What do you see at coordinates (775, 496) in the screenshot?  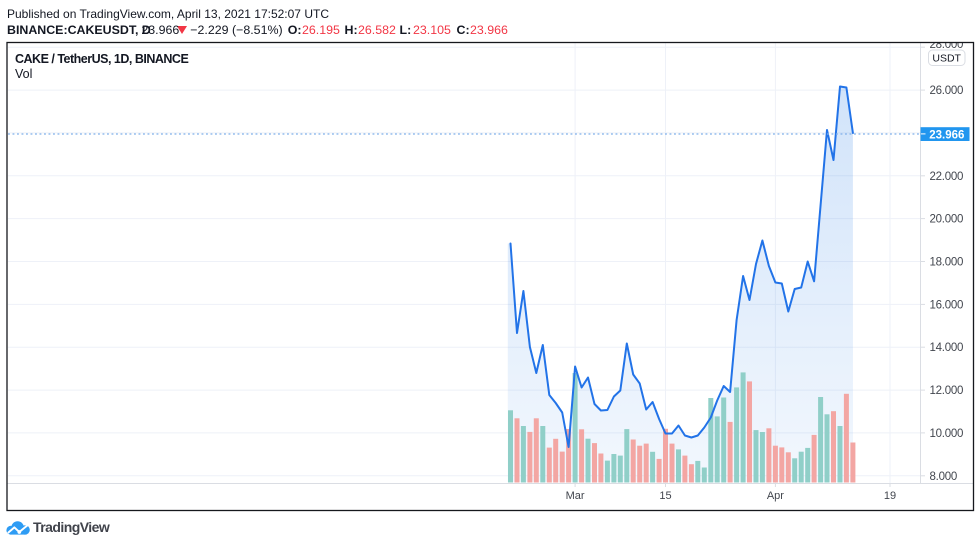 I see `svg-text: Apr` at bounding box center [775, 496].